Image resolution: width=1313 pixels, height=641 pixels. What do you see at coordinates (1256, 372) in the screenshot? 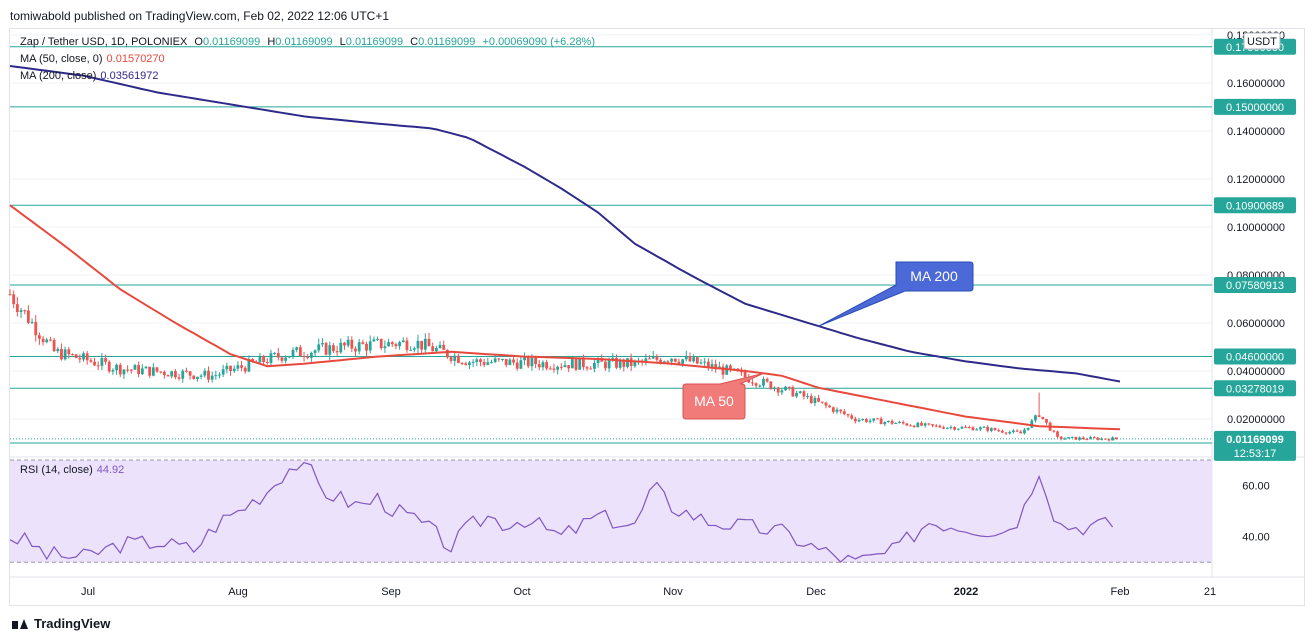
I see `y-tick-label: 0.04000000` at bounding box center [1256, 372].